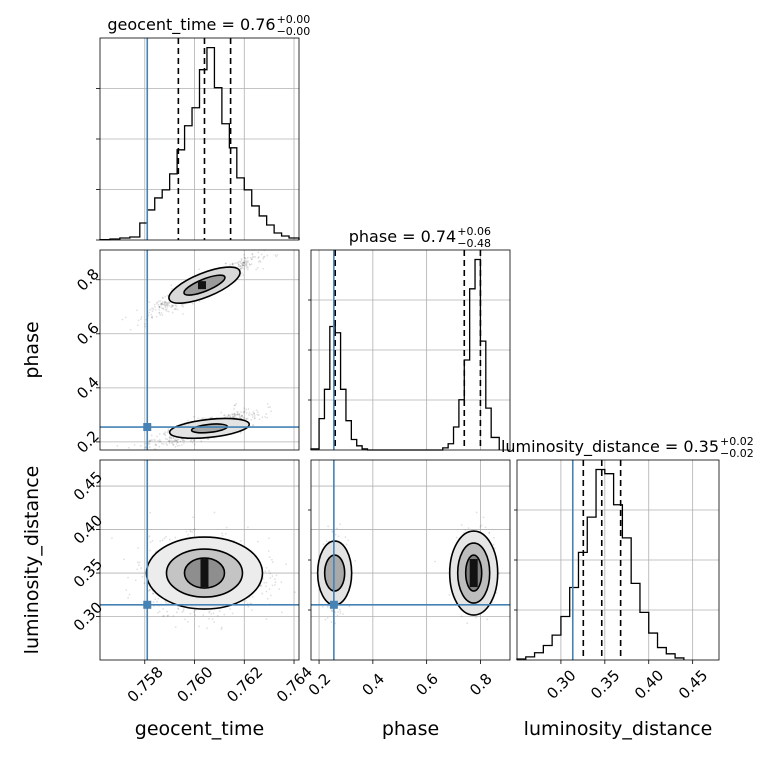  Describe the element at coordinates (294, 19) in the screenshot. I see `title-superscript: +0.00` at that location.